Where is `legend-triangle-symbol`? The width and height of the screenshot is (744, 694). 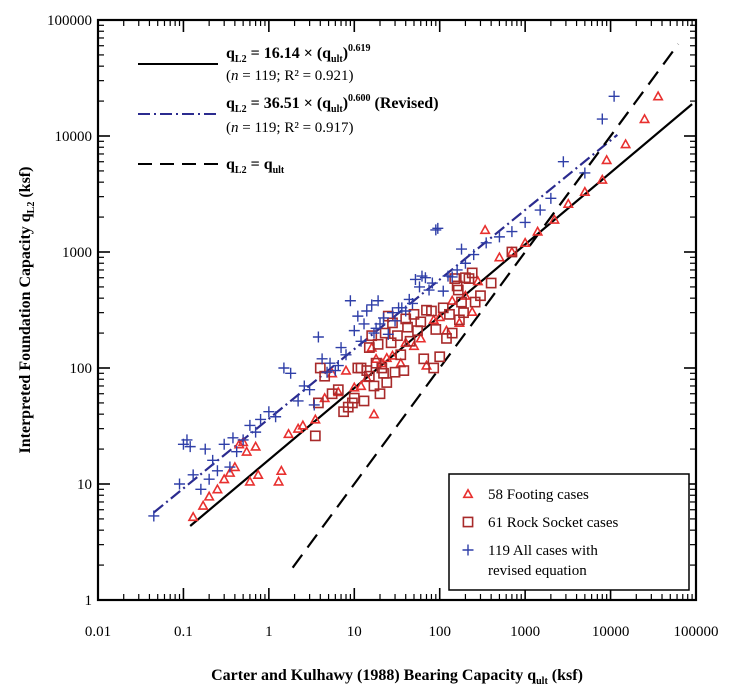 legend-triangle-symbol is located at coordinates (468, 493).